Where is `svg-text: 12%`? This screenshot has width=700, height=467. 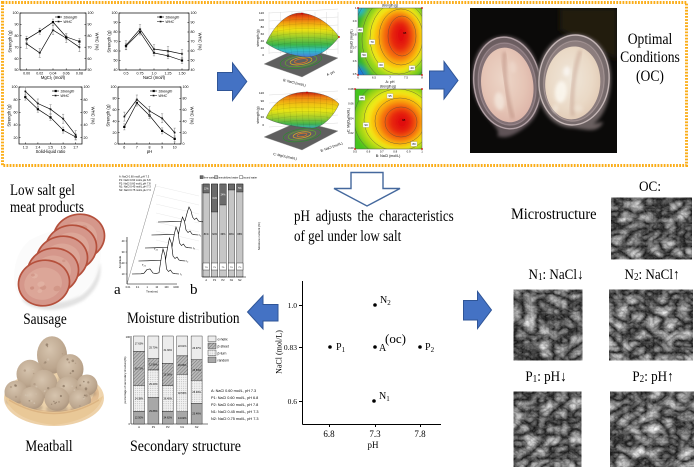 svg-text: 12% is located at coordinates (207, 189).